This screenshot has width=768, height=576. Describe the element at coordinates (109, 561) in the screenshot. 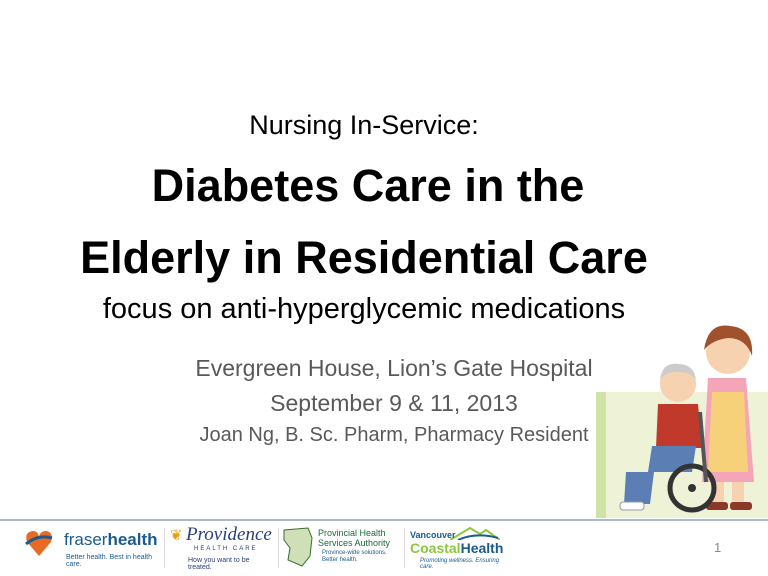

I see `fraserhealth-tagline: Better health. Best in health care.` at that location.